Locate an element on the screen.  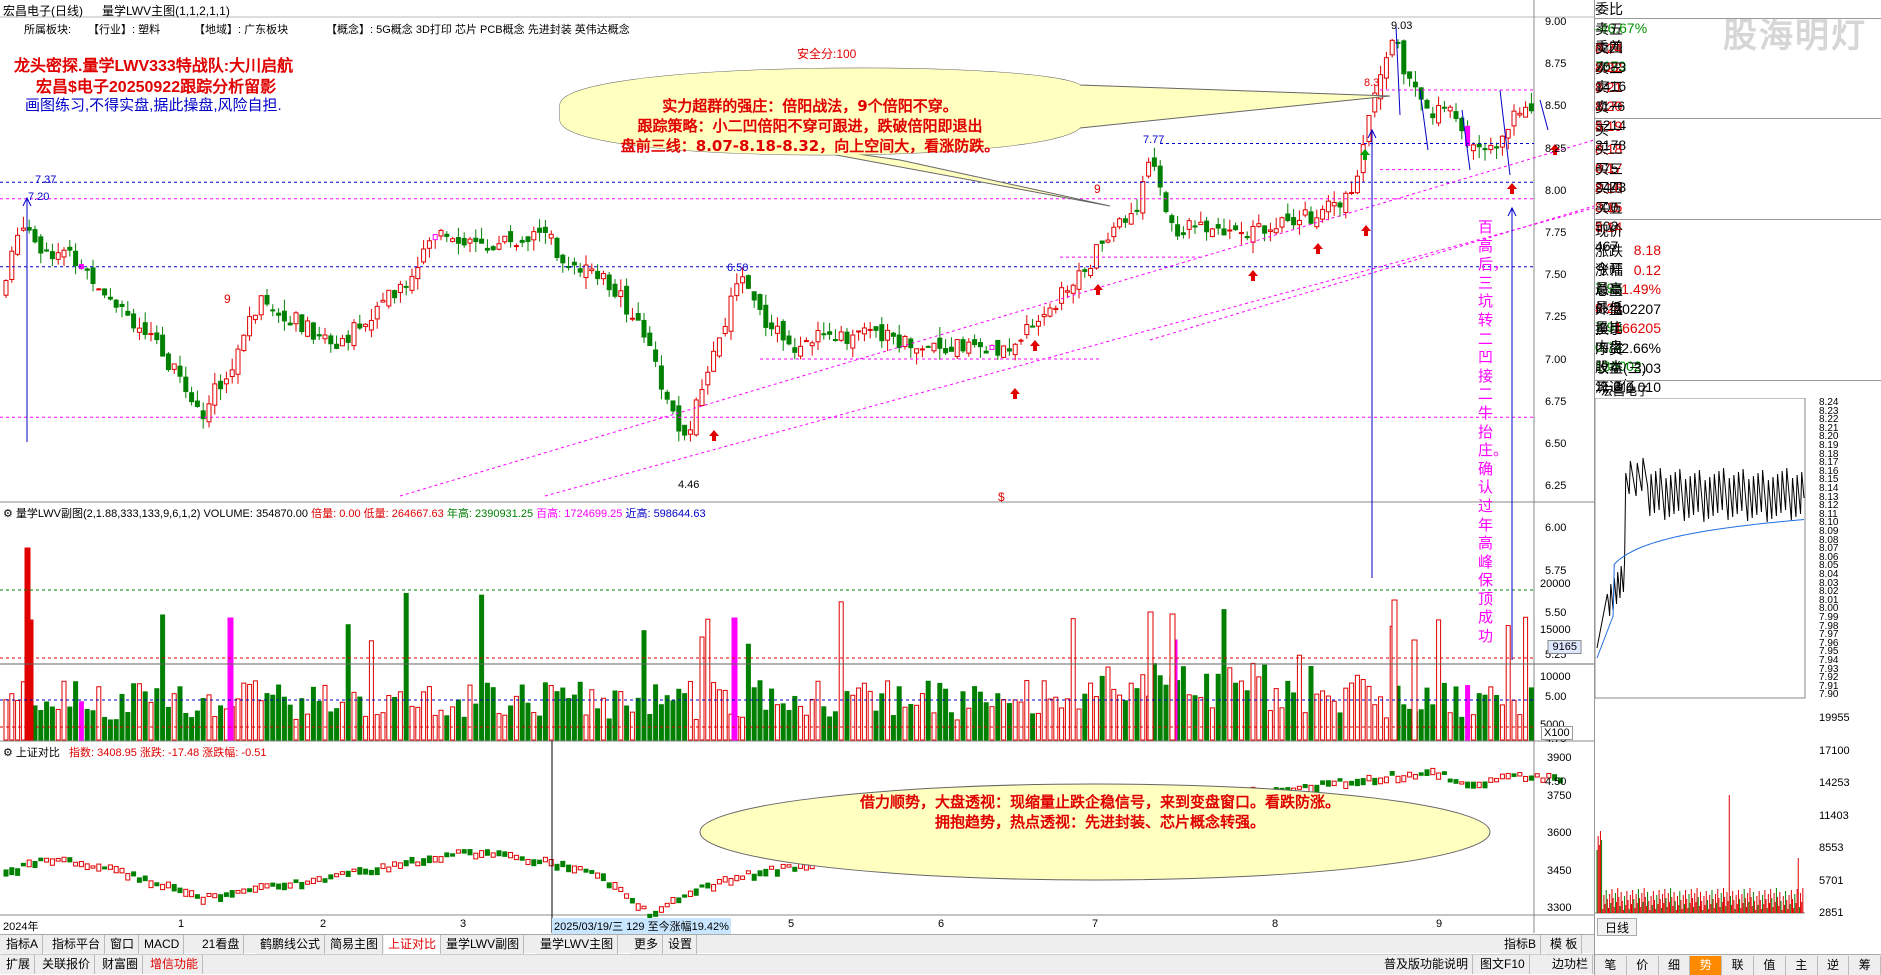
sector-region: 【地域】: 广东板块 is located at coordinates (241, 30).